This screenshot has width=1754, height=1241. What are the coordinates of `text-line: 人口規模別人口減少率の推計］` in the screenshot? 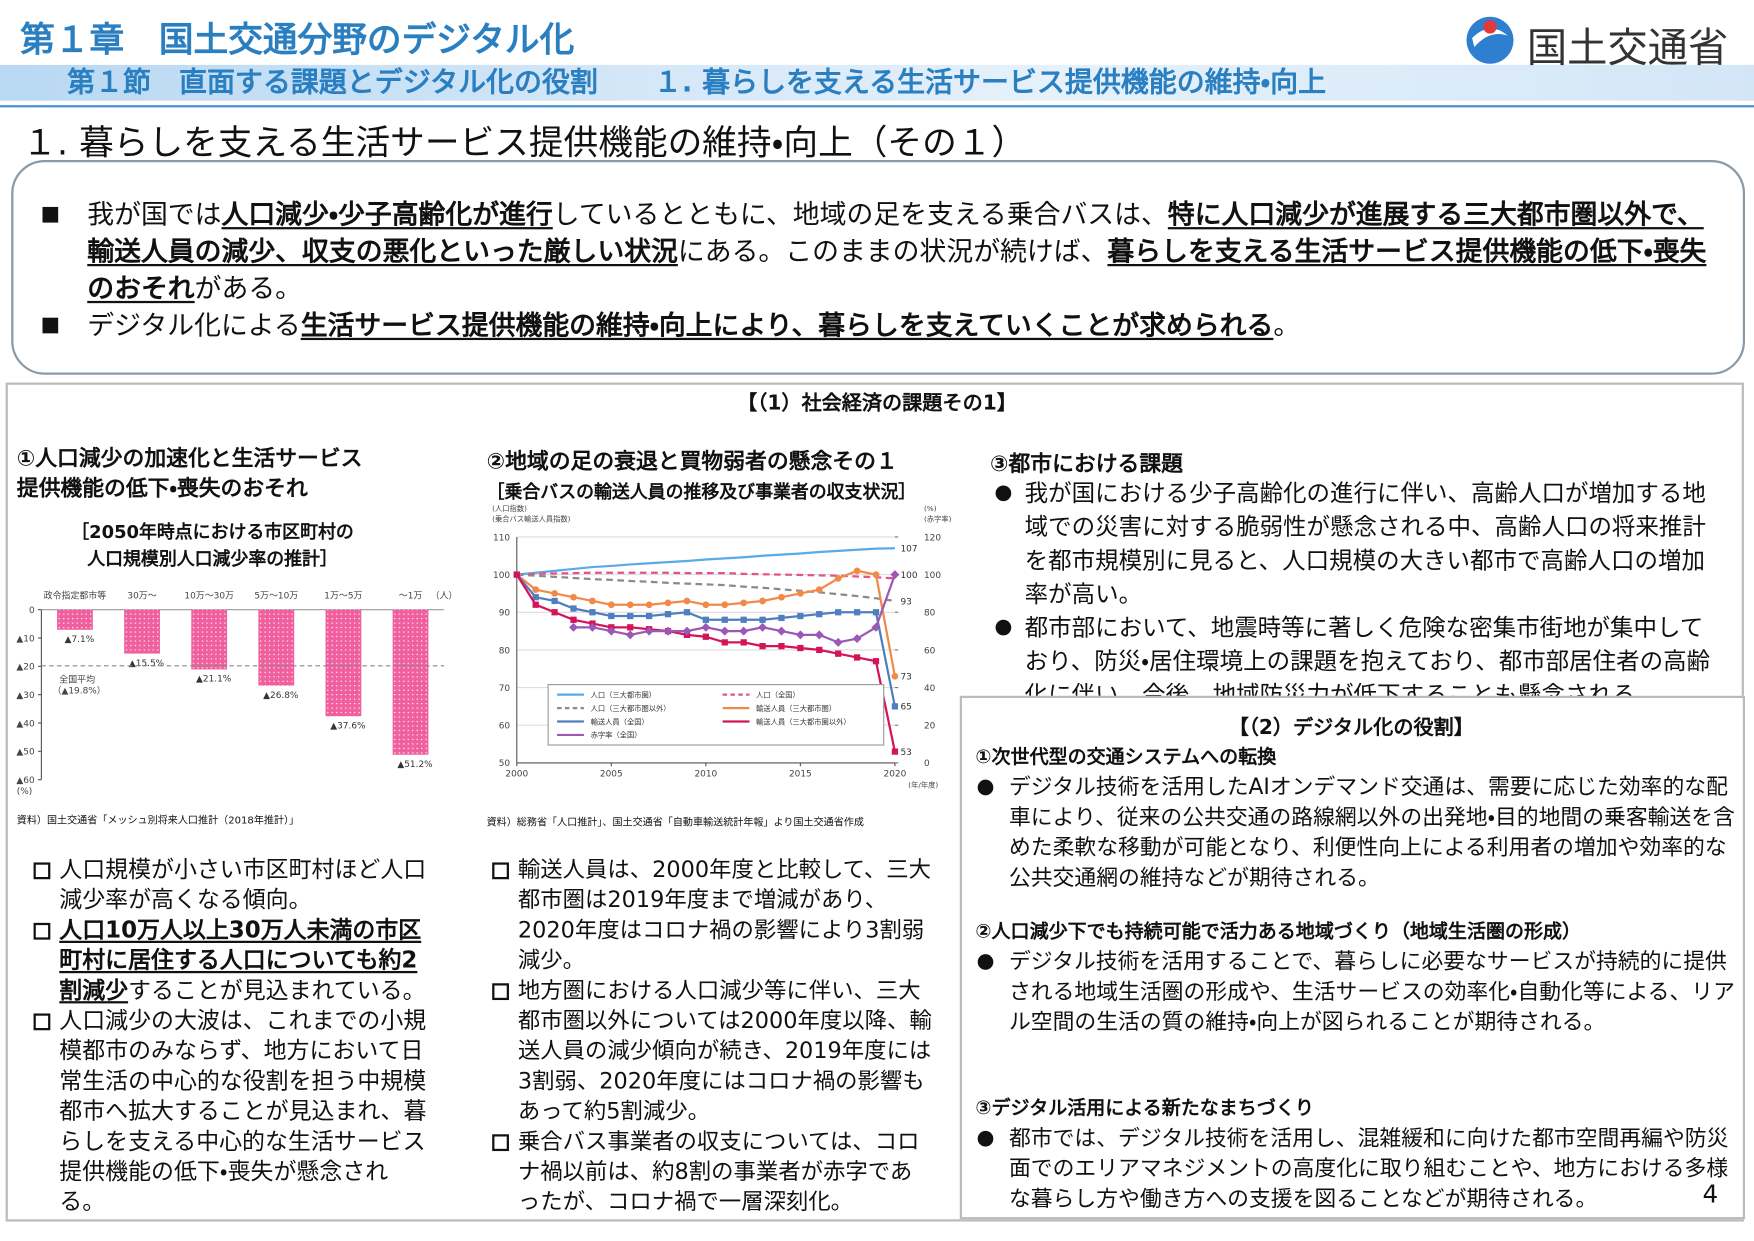 It's located at (212, 559).